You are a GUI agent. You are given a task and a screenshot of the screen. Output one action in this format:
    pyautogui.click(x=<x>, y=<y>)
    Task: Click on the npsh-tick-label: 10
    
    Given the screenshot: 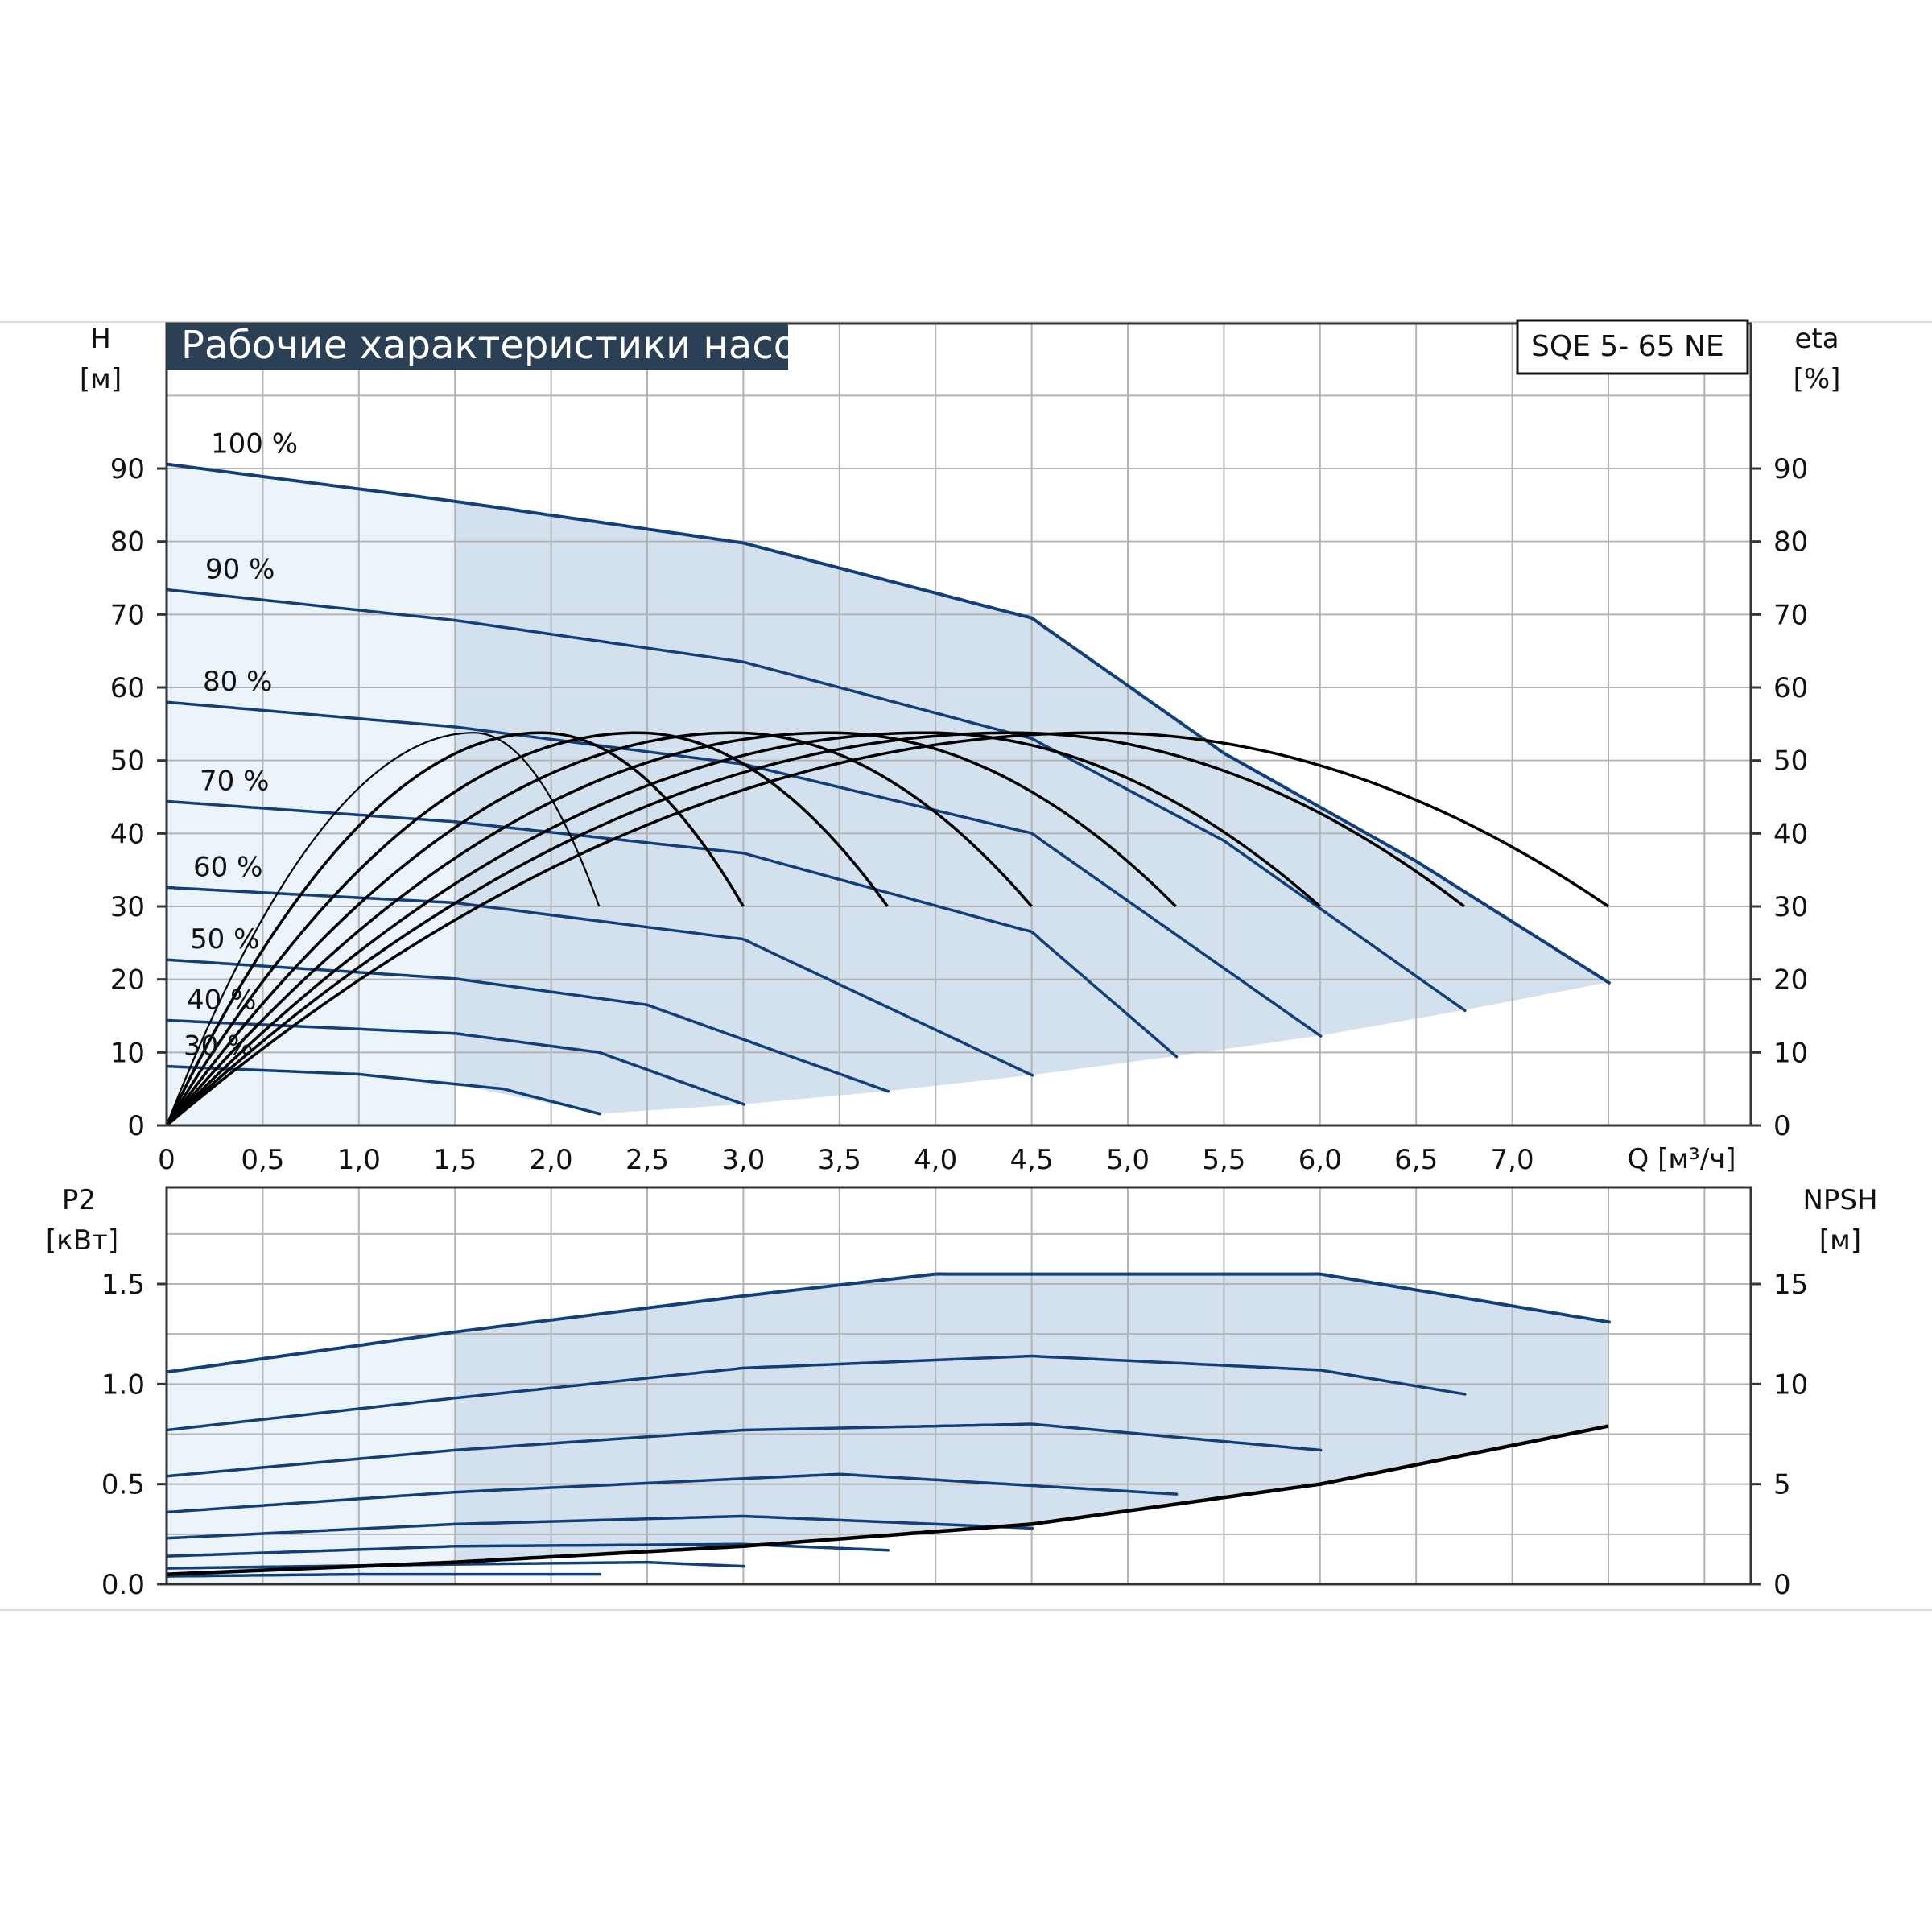 What is the action you would take?
    pyautogui.click(x=1790, y=1384)
    